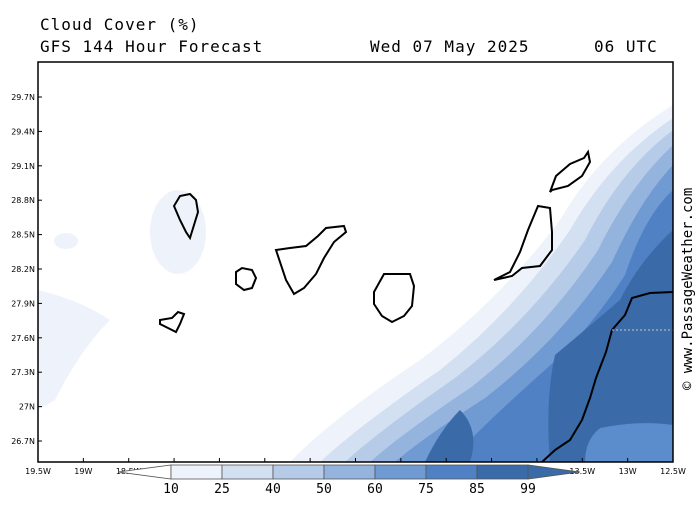 The width and height of the screenshot is (700, 525). What do you see at coordinates (23, 200) in the screenshot?
I see `lat-tick-label: 28.8N` at bounding box center [23, 200].